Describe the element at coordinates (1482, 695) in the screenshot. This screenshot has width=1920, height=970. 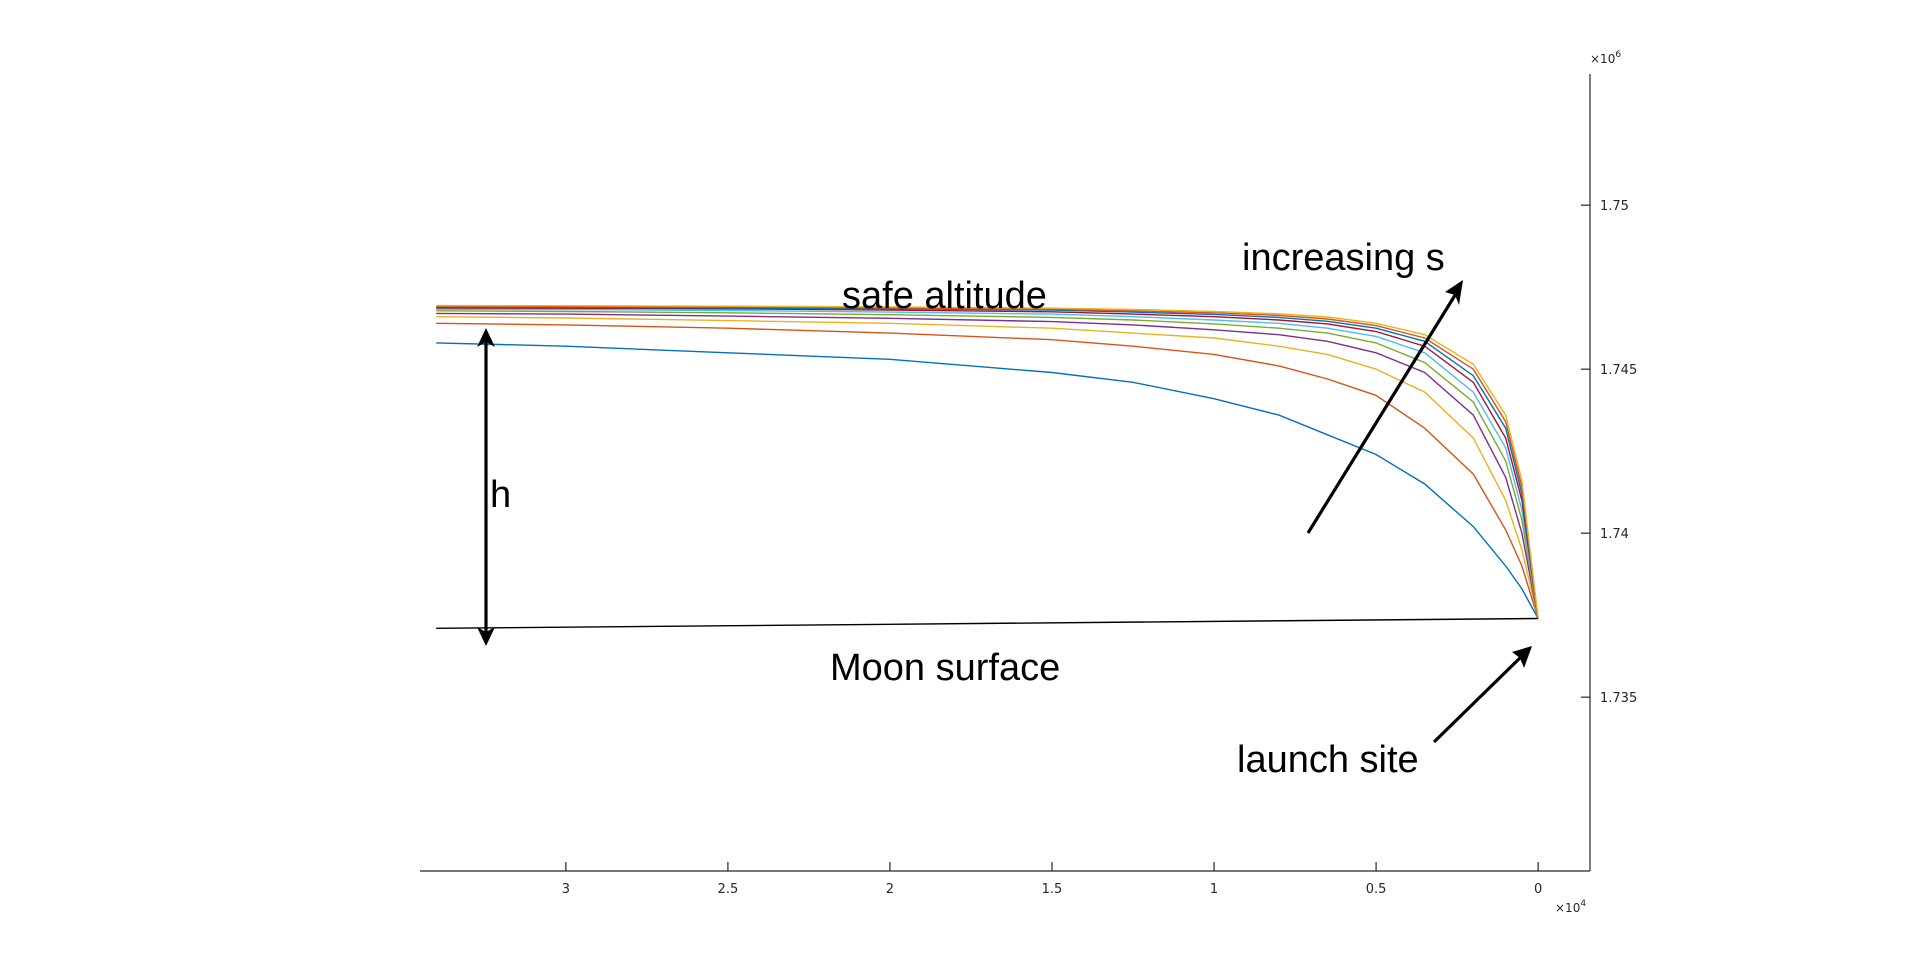
I see `launch-site-arrow` at that location.